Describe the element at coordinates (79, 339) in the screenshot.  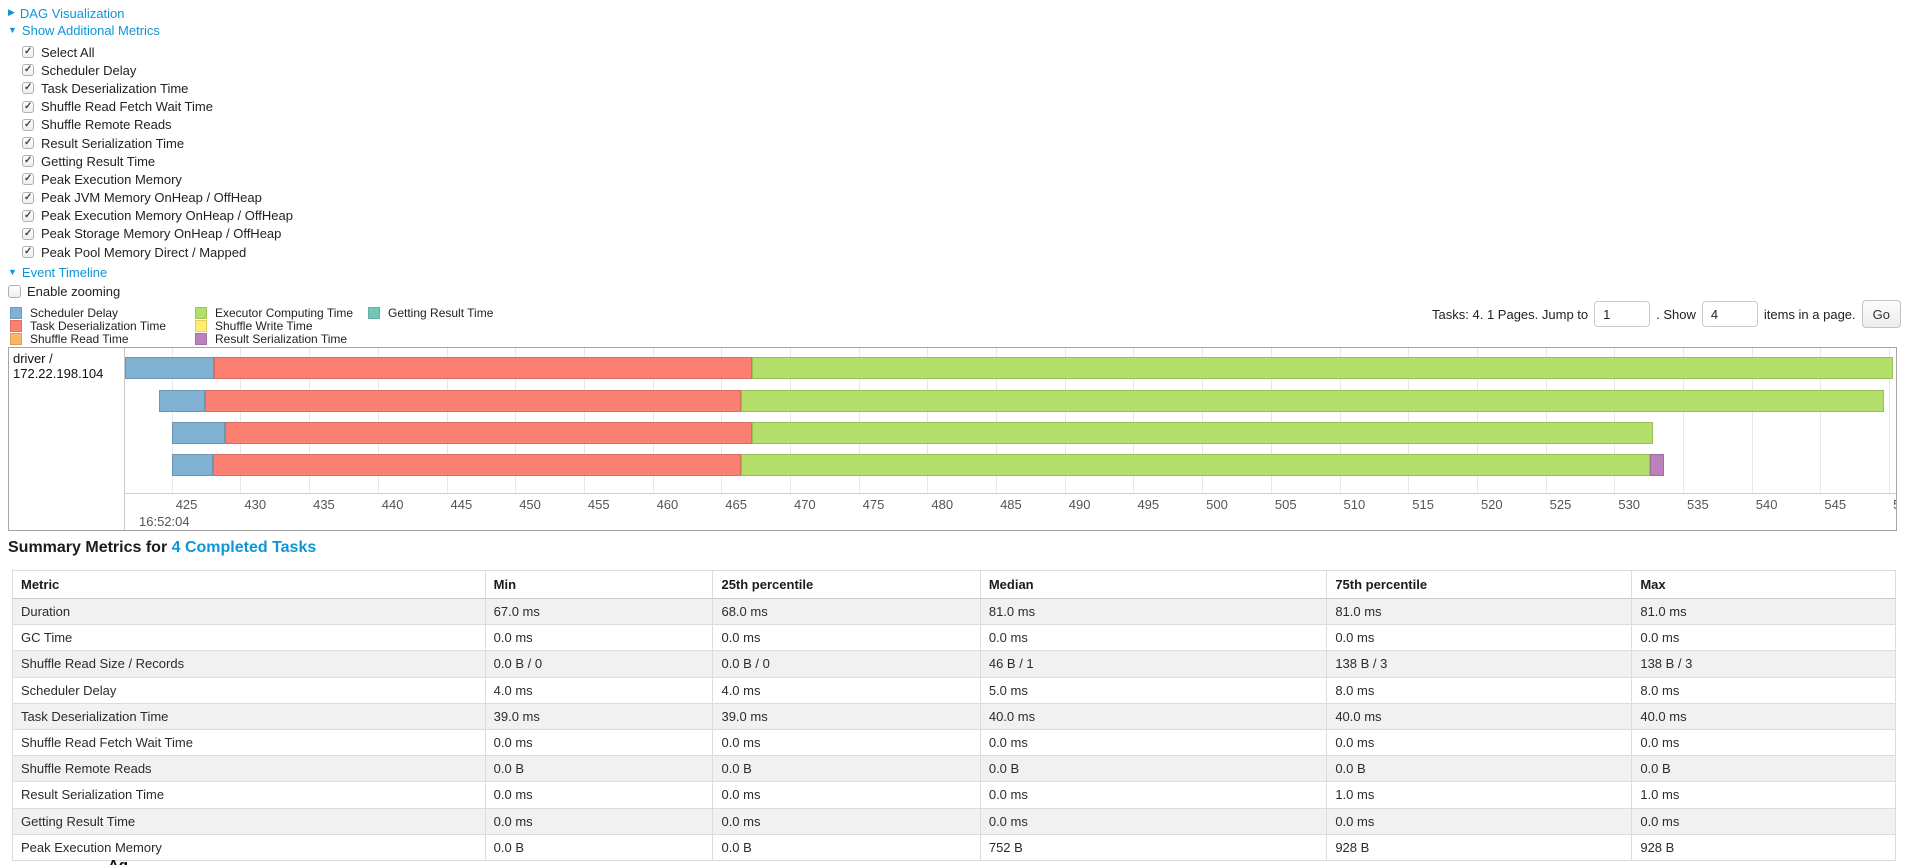
I see `legend-label: Shuffle Read Time` at that location.